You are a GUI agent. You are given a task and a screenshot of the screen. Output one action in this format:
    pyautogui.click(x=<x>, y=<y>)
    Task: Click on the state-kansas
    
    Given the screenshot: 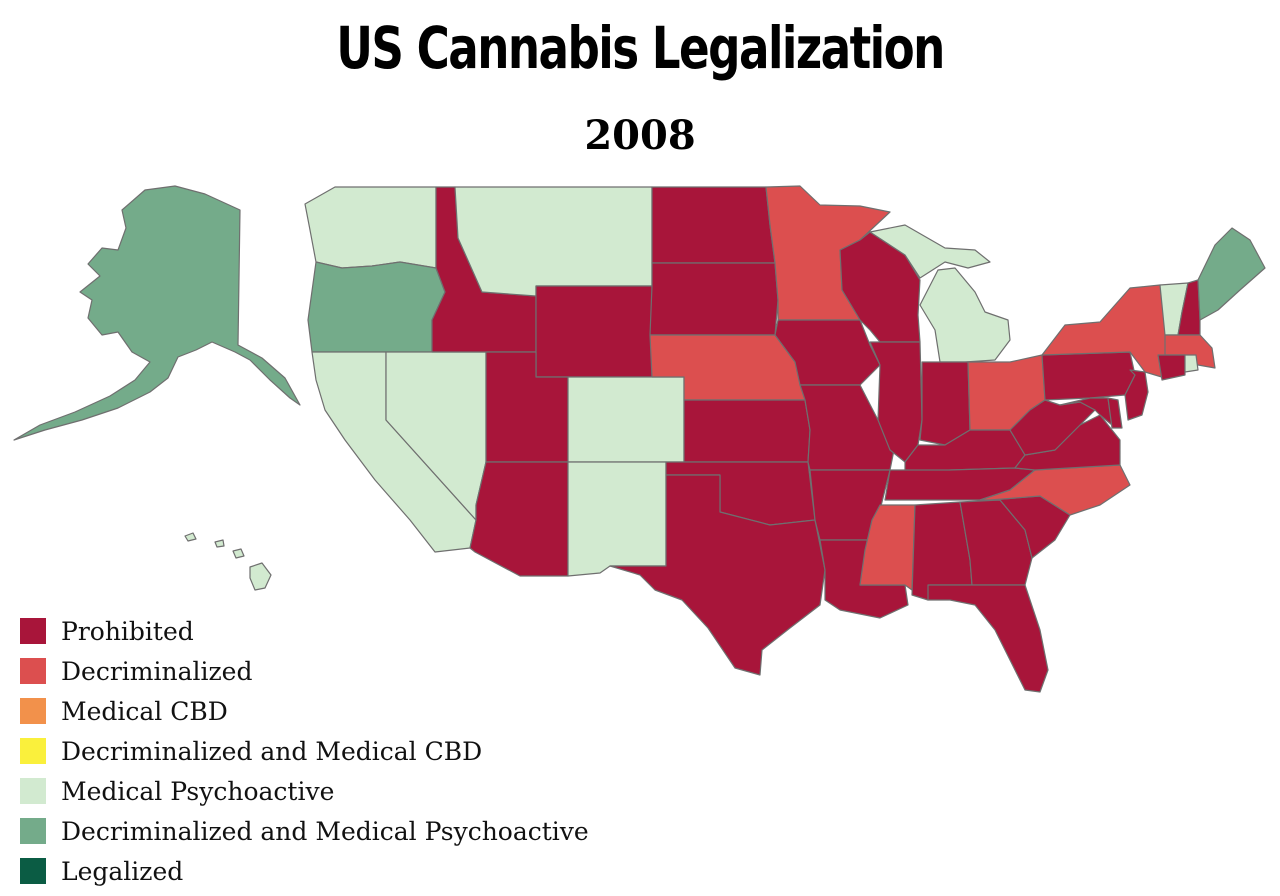 What is the action you would take?
    pyautogui.click(x=747, y=431)
    